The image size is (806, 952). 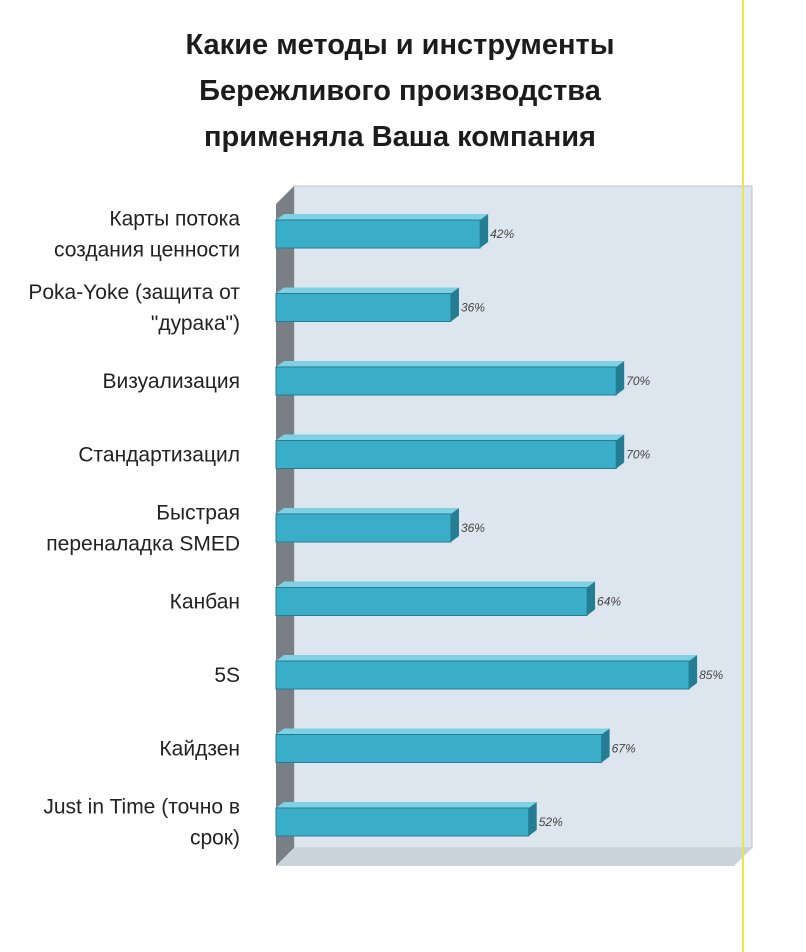 What do you see at coordinates (711, 675) in the screenshot?
I see `value-label: 85%` at bounding box center [711, 675].